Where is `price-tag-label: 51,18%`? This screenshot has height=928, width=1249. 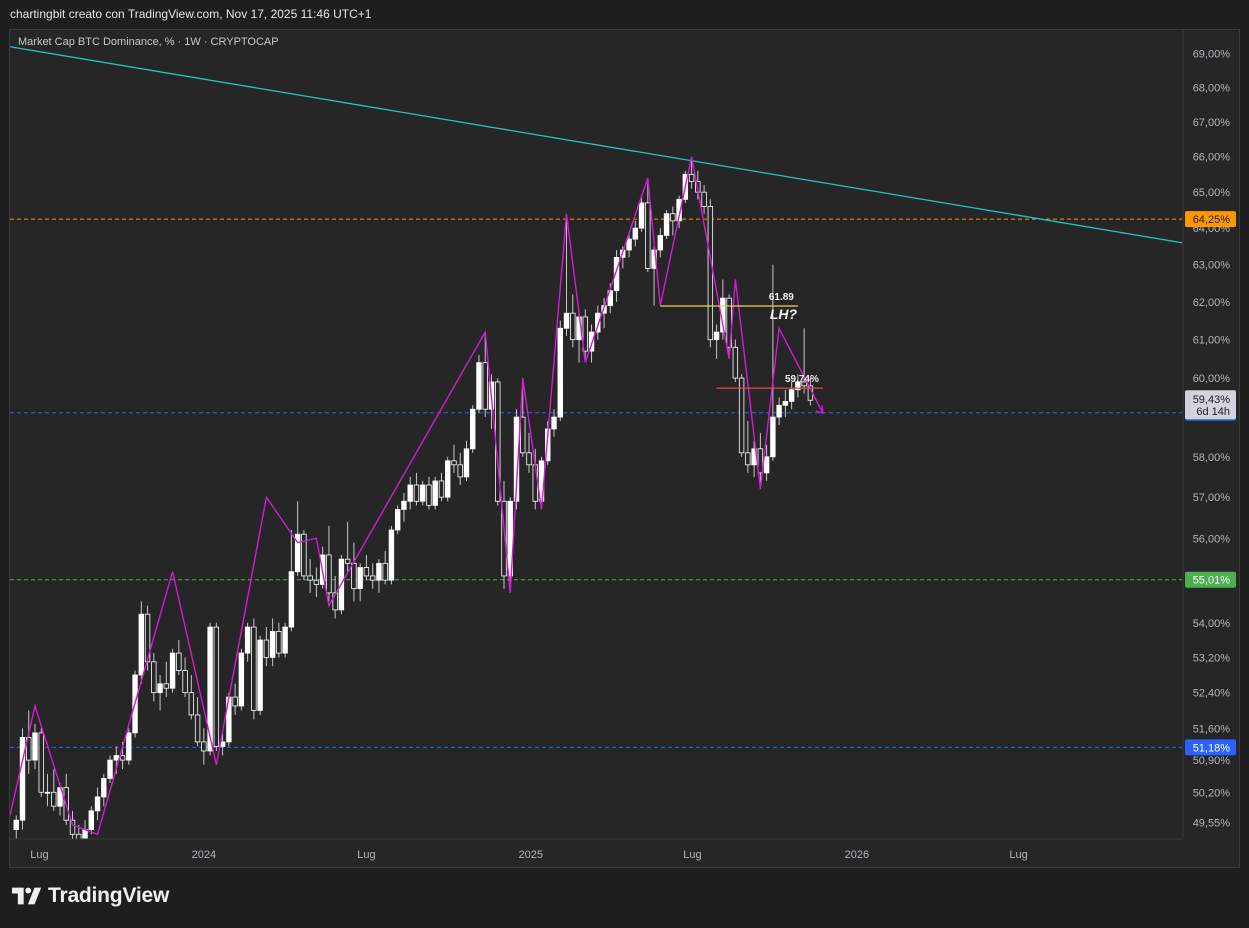 price-tag-label: 51,18% is located at coordinates (1212, 748).